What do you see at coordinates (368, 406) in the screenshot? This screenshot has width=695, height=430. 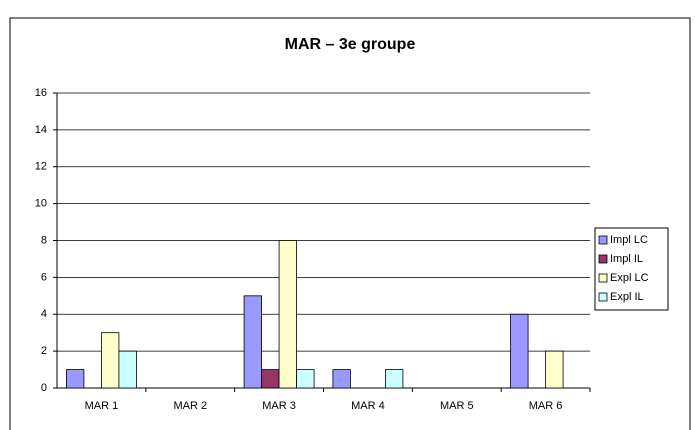 I see `x-tick-label: MAR 4` at bounding box center [368, 406].